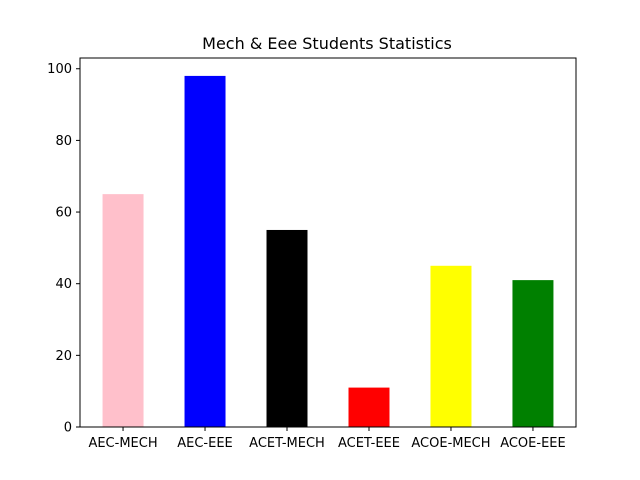 The height and width of the screenshot is (480, 640). I want to click on bar-aec-eee, so click(205, 251).